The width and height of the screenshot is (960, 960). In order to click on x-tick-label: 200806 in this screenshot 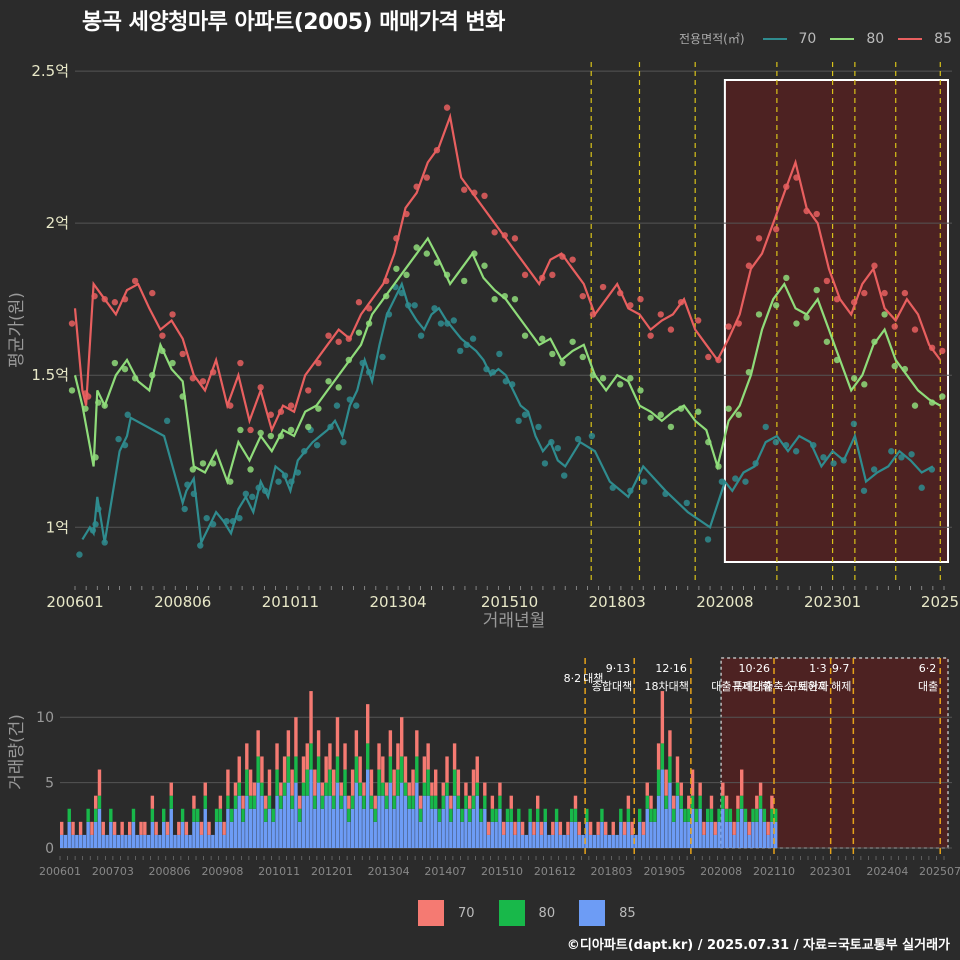, I will do `click(182, 602)`.